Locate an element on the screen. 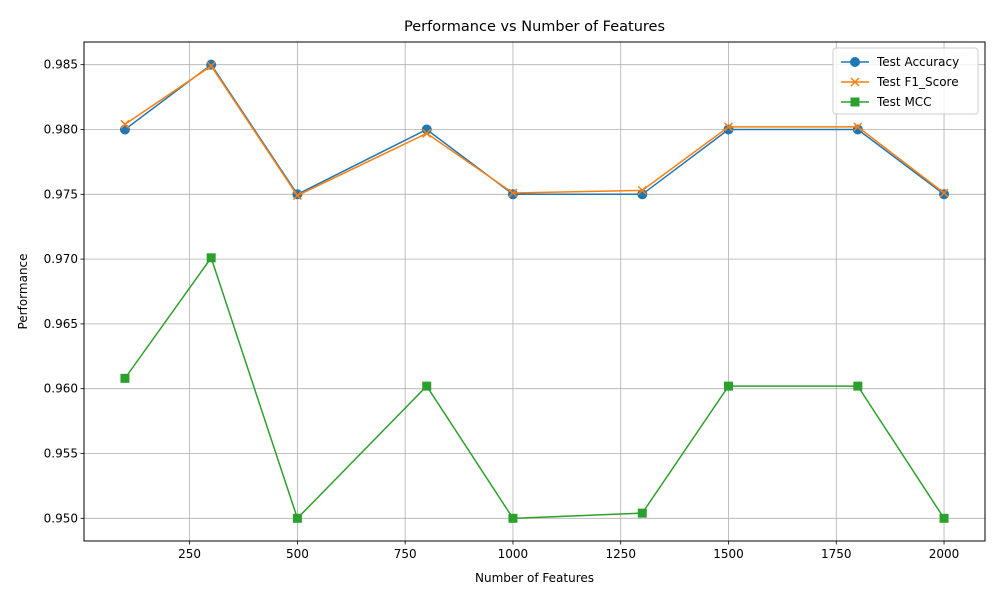 Image resolution: width=1000 pixels, height=600 pixels. x-tick-label: 500 is located at coordinates (297, 554).